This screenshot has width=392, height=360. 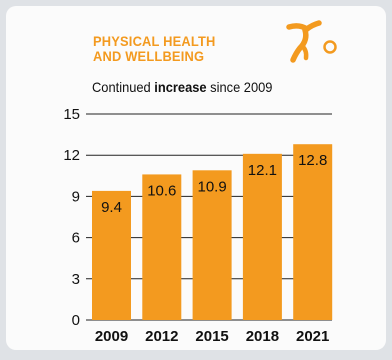 I want to click on y-tick-label: 9, so click(x=76, y=196).